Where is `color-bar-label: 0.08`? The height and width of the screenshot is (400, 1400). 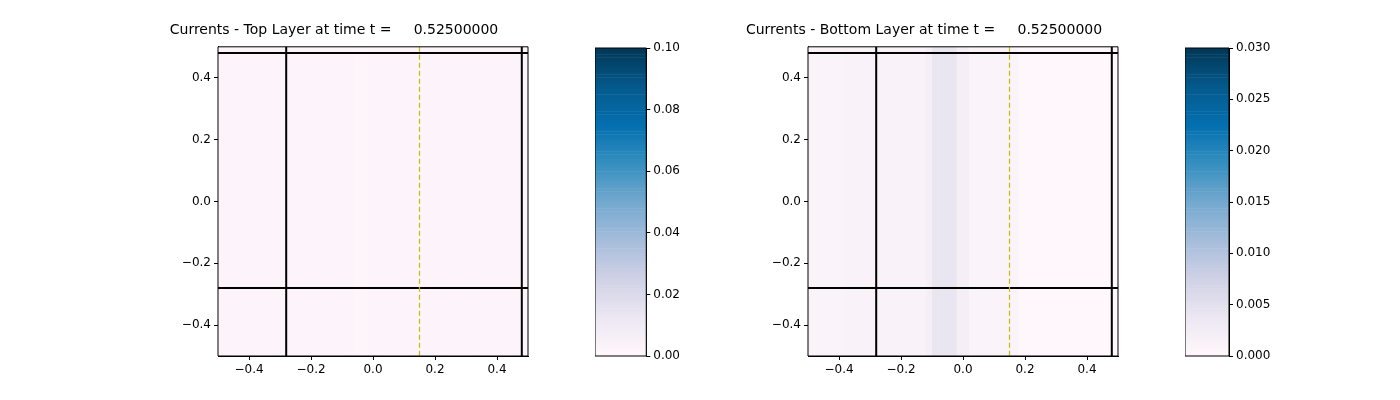
color-bar-label: 0.08 is located at coordinates (666, 108).